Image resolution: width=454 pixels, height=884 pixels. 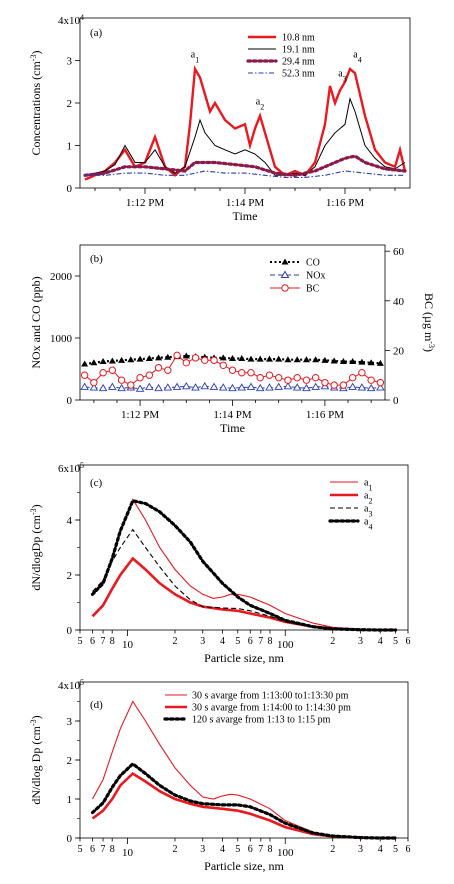 What do you see at coordinates (71, 20) in the screenshot?
I see `y-multiplier-label: 4x10⁴` at bounding box center [71, 20].